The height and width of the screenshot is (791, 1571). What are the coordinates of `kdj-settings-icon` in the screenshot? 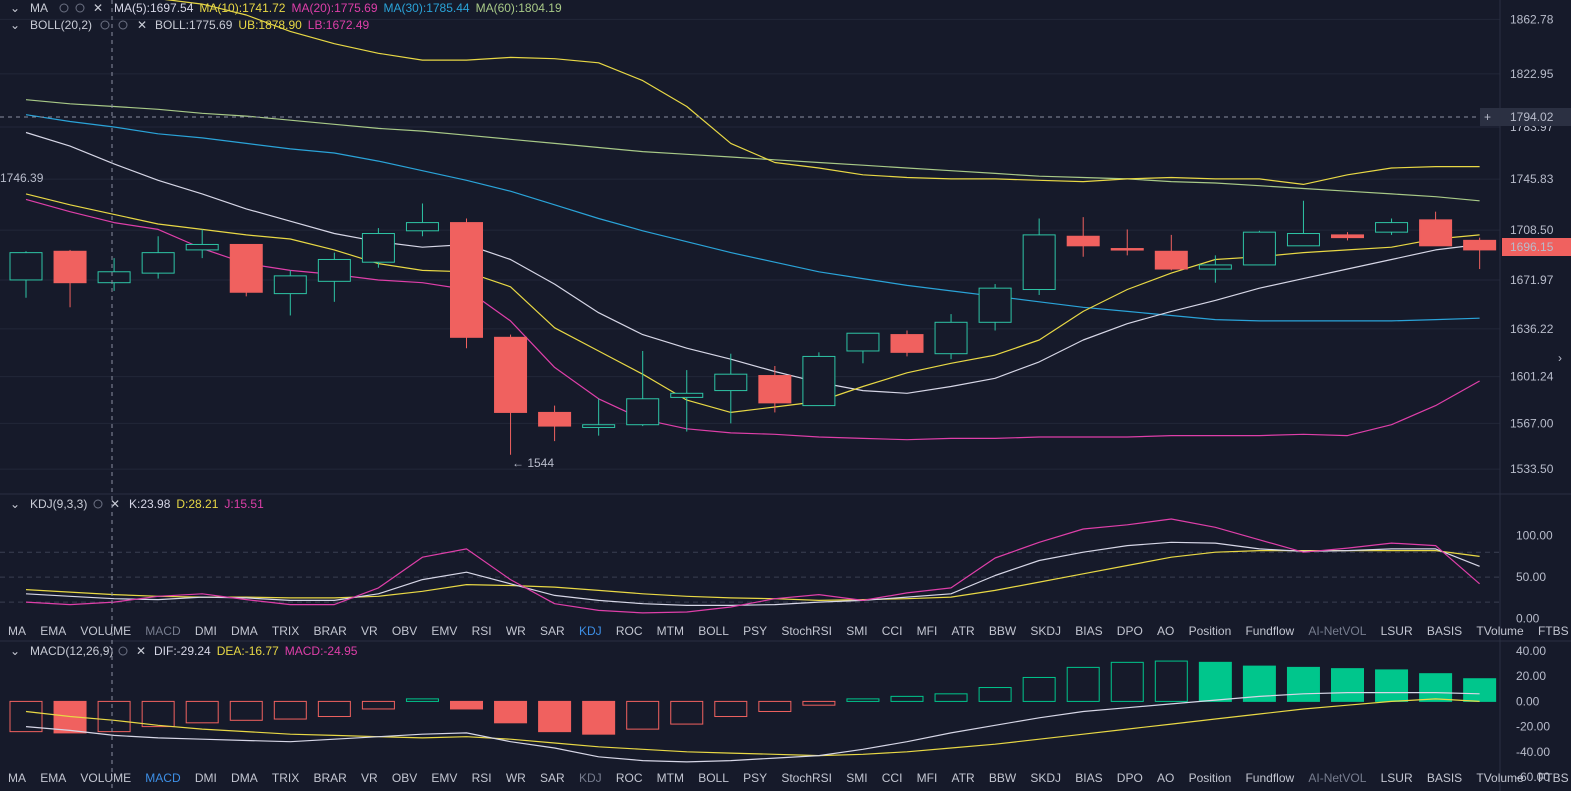 It's located at (98, 504).